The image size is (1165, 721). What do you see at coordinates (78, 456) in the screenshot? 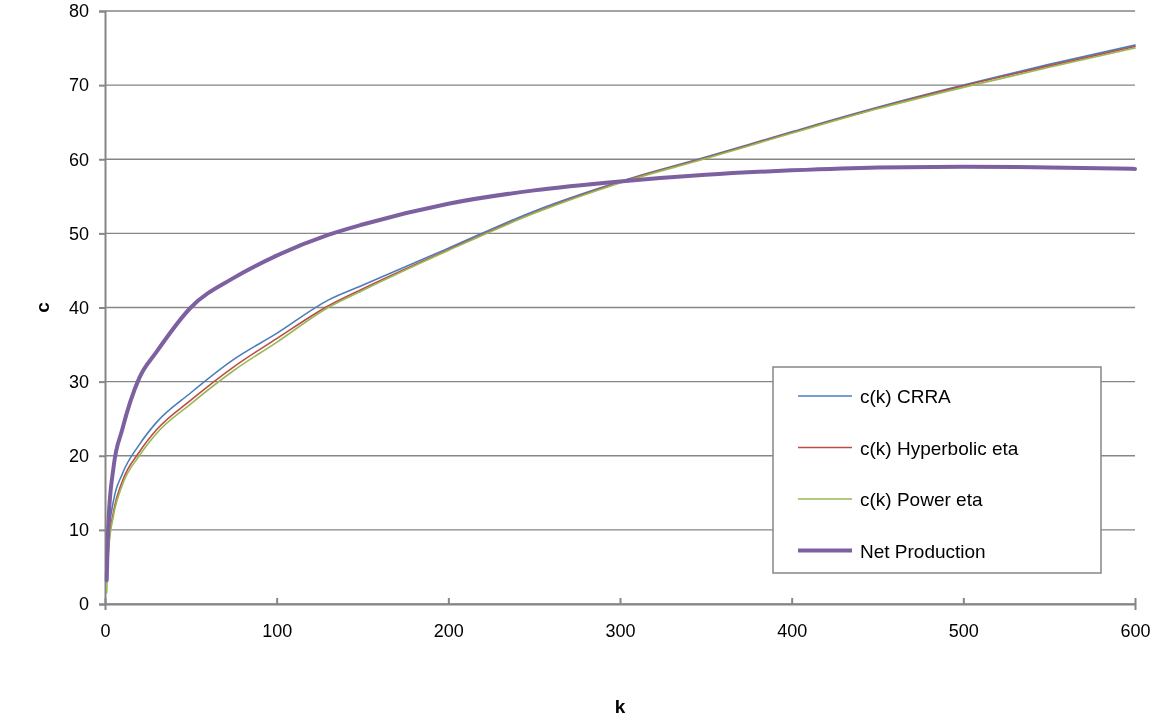
I see `y-tick-label: 20` at bounding box center [78, 456].